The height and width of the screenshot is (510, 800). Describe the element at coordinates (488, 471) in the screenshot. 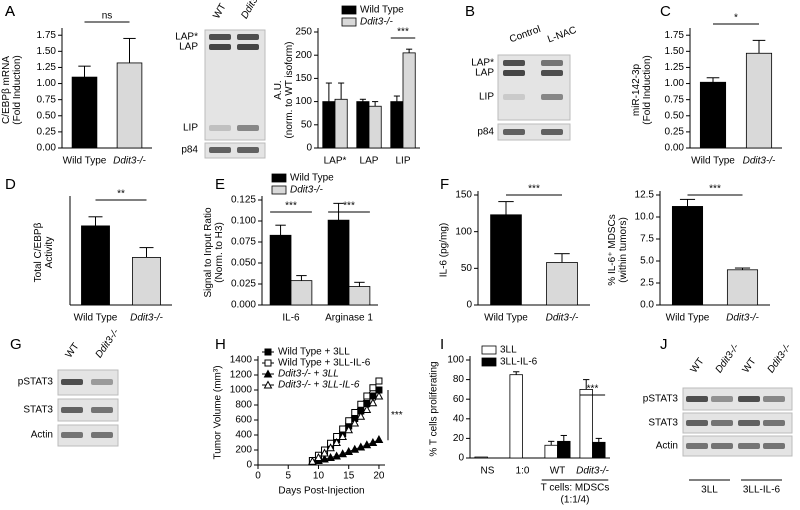

I see `x-tick-label: NS` at that location.